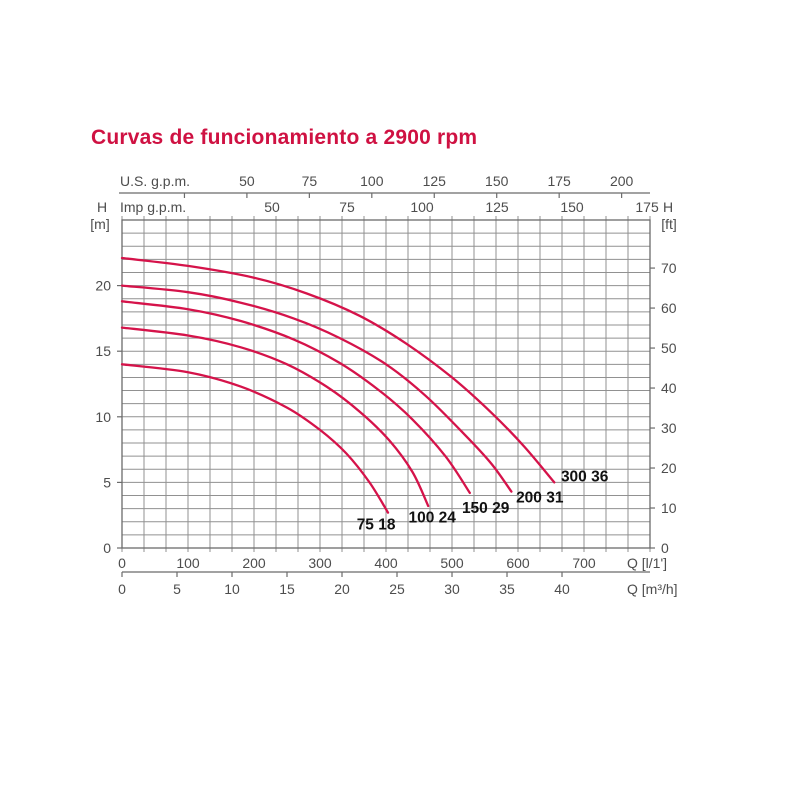  Describe the element at coordinates (669, 268) in the screenshot. I see `right-axis-tick-label: 70` at that location.